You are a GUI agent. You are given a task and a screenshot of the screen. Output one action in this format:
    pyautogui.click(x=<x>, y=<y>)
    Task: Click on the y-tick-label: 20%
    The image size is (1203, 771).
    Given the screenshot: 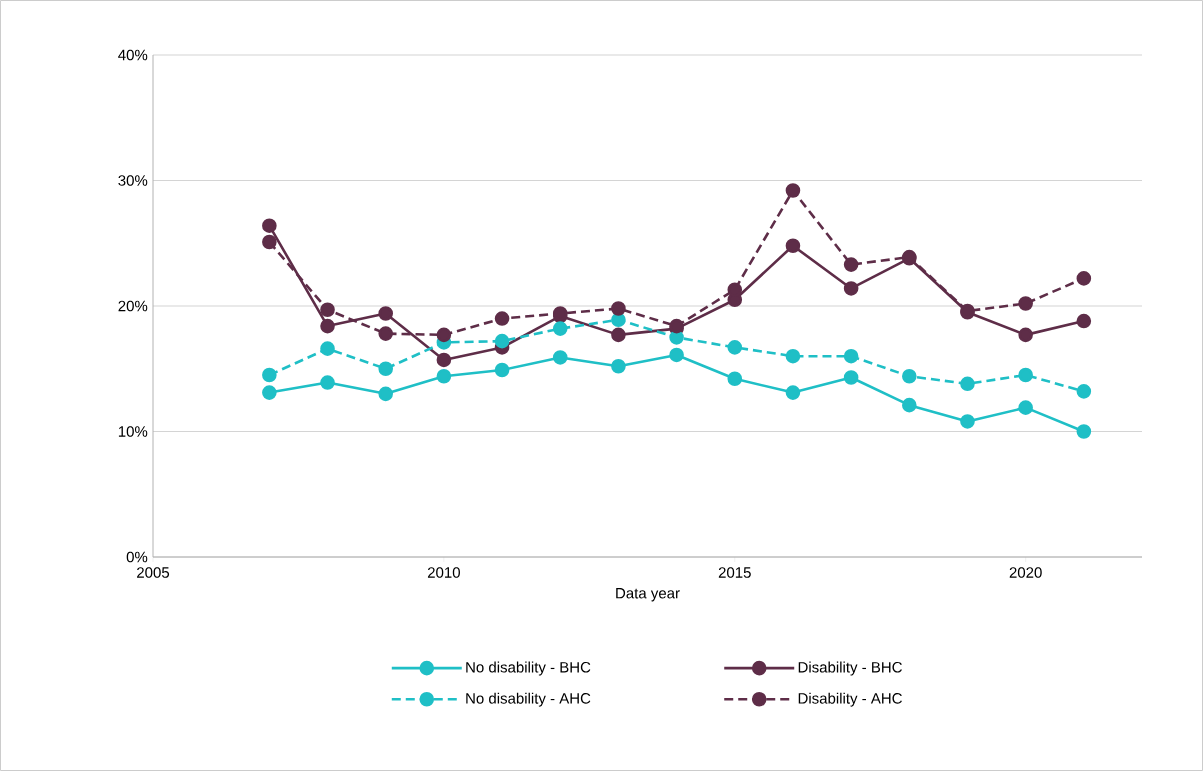 What is the action you would take?
    pyautogui.click(x=133, y=306)
    